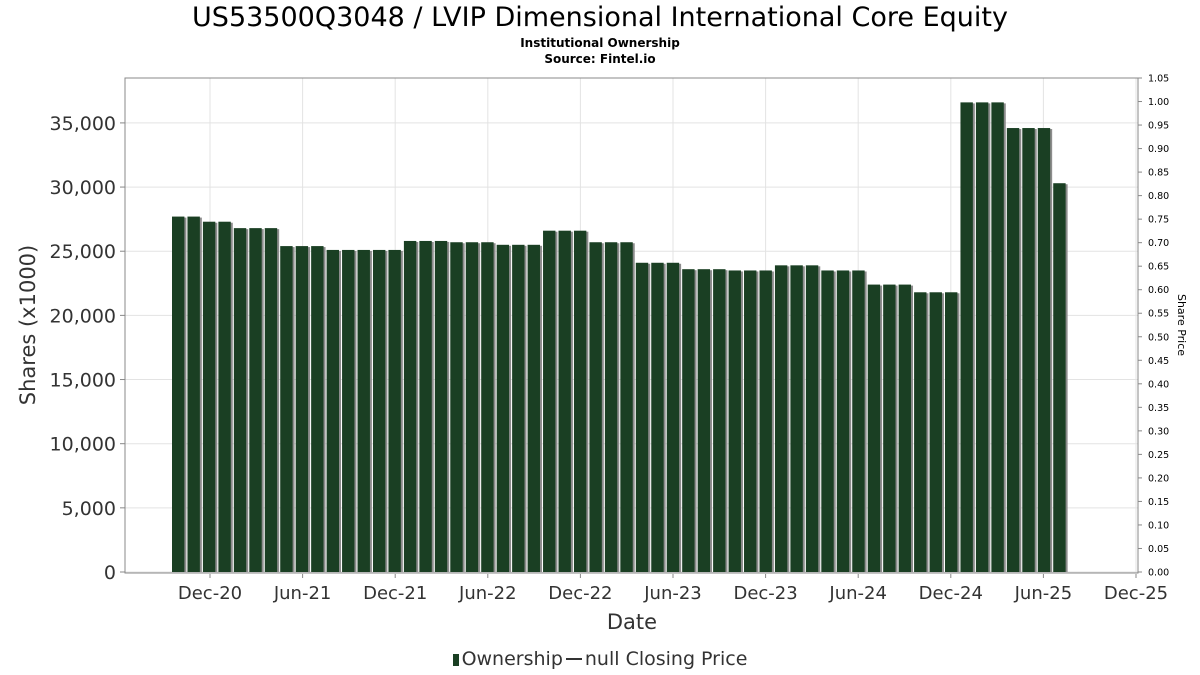 Image resolution: width=1200 pixels, height=675 pixels. What do you see at coordinates (83, 381) in the screenshot?
I see `y-tick-label: 15,000` at bounding box center [83, 381].